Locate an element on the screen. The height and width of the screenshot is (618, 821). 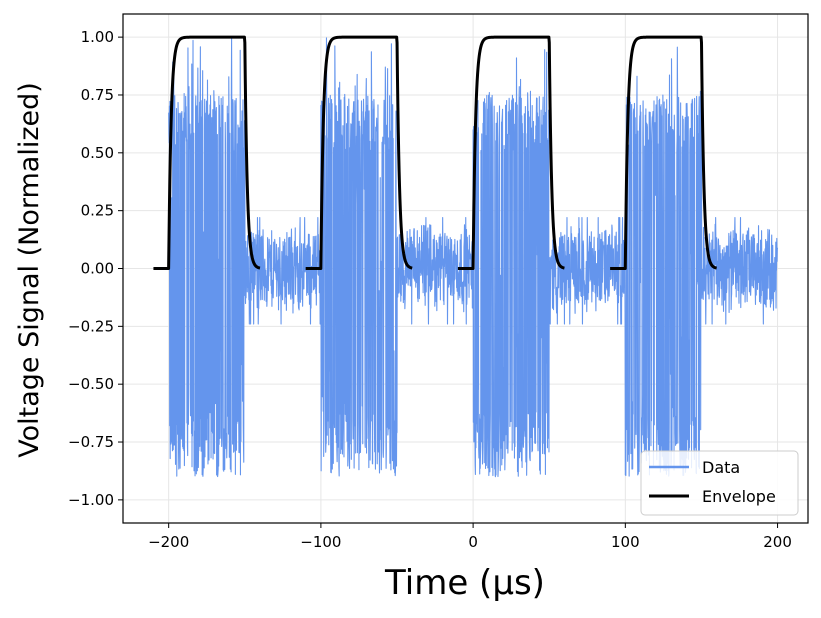
y-tick-label: 1.00 is located at coordinates (97, 37).